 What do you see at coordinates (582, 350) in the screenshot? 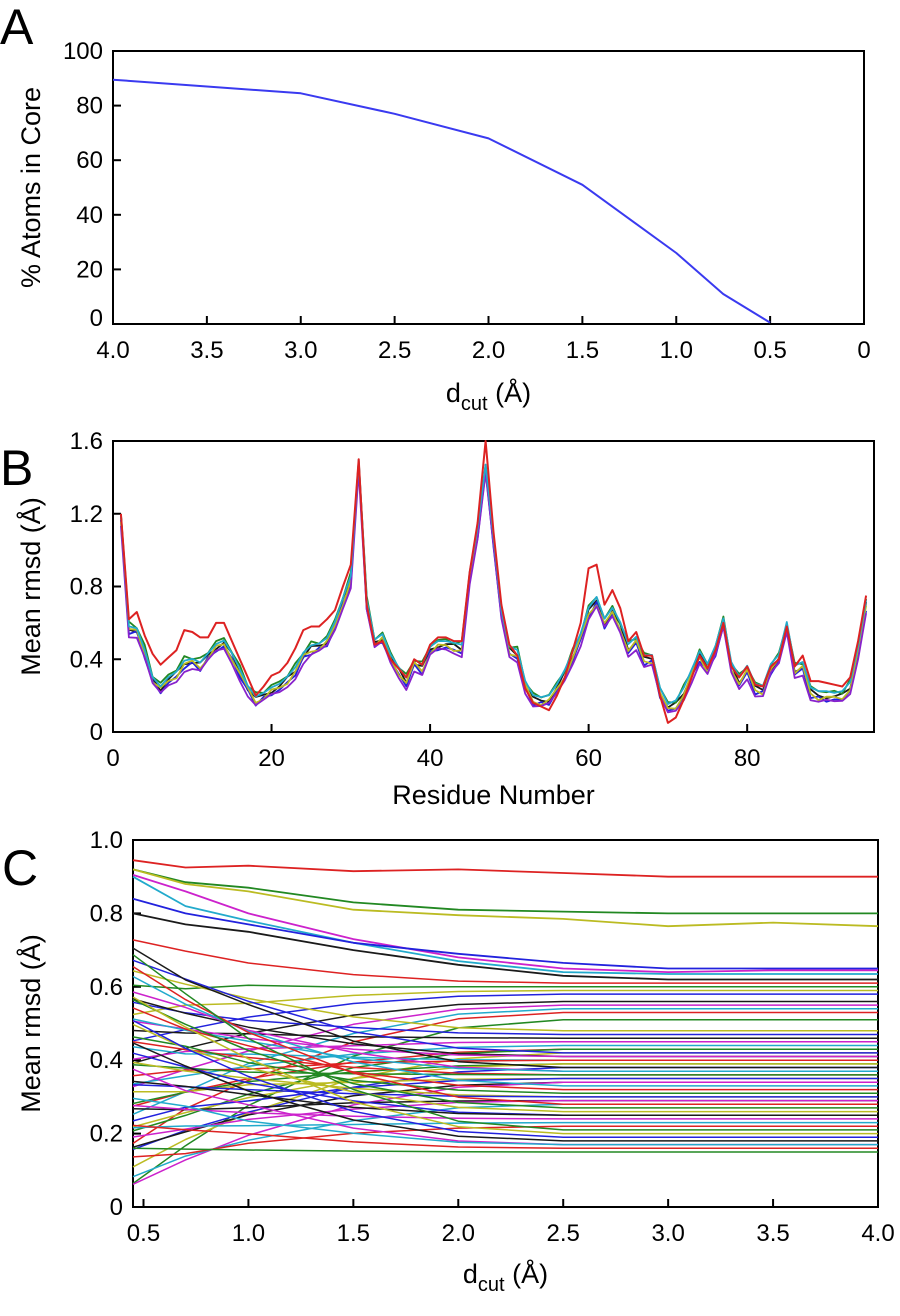
I see `panel-a-x-tick-label: 1.5` at bounding box center [582, 350].